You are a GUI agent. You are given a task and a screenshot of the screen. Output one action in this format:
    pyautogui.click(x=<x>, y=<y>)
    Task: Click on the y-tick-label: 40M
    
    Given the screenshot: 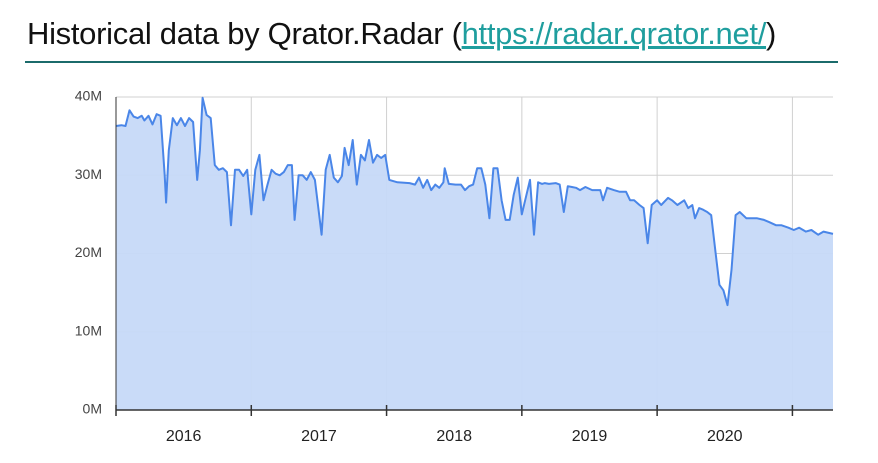 What is the action you would take?
    pyautogui.click(x=88, y=96)
    